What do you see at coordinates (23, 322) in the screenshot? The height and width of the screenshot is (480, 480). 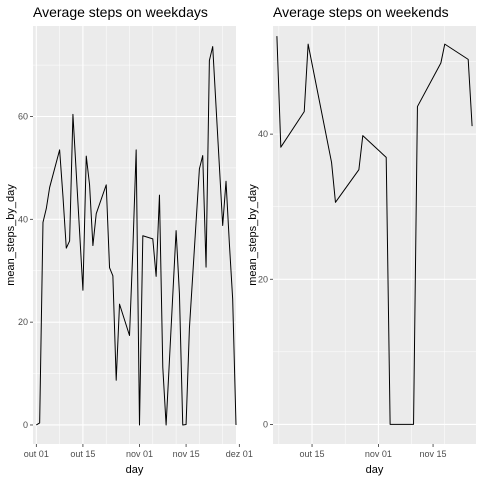 I see `weekday-y-tick-label: 20` at bounding box center [23, 322].